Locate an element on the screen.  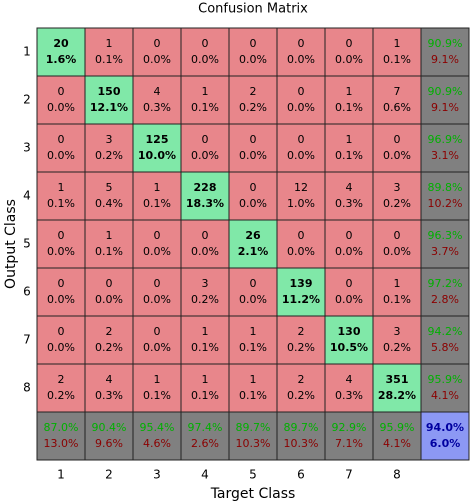
cell-count: 96.9% is located at coordinates (445, 139).